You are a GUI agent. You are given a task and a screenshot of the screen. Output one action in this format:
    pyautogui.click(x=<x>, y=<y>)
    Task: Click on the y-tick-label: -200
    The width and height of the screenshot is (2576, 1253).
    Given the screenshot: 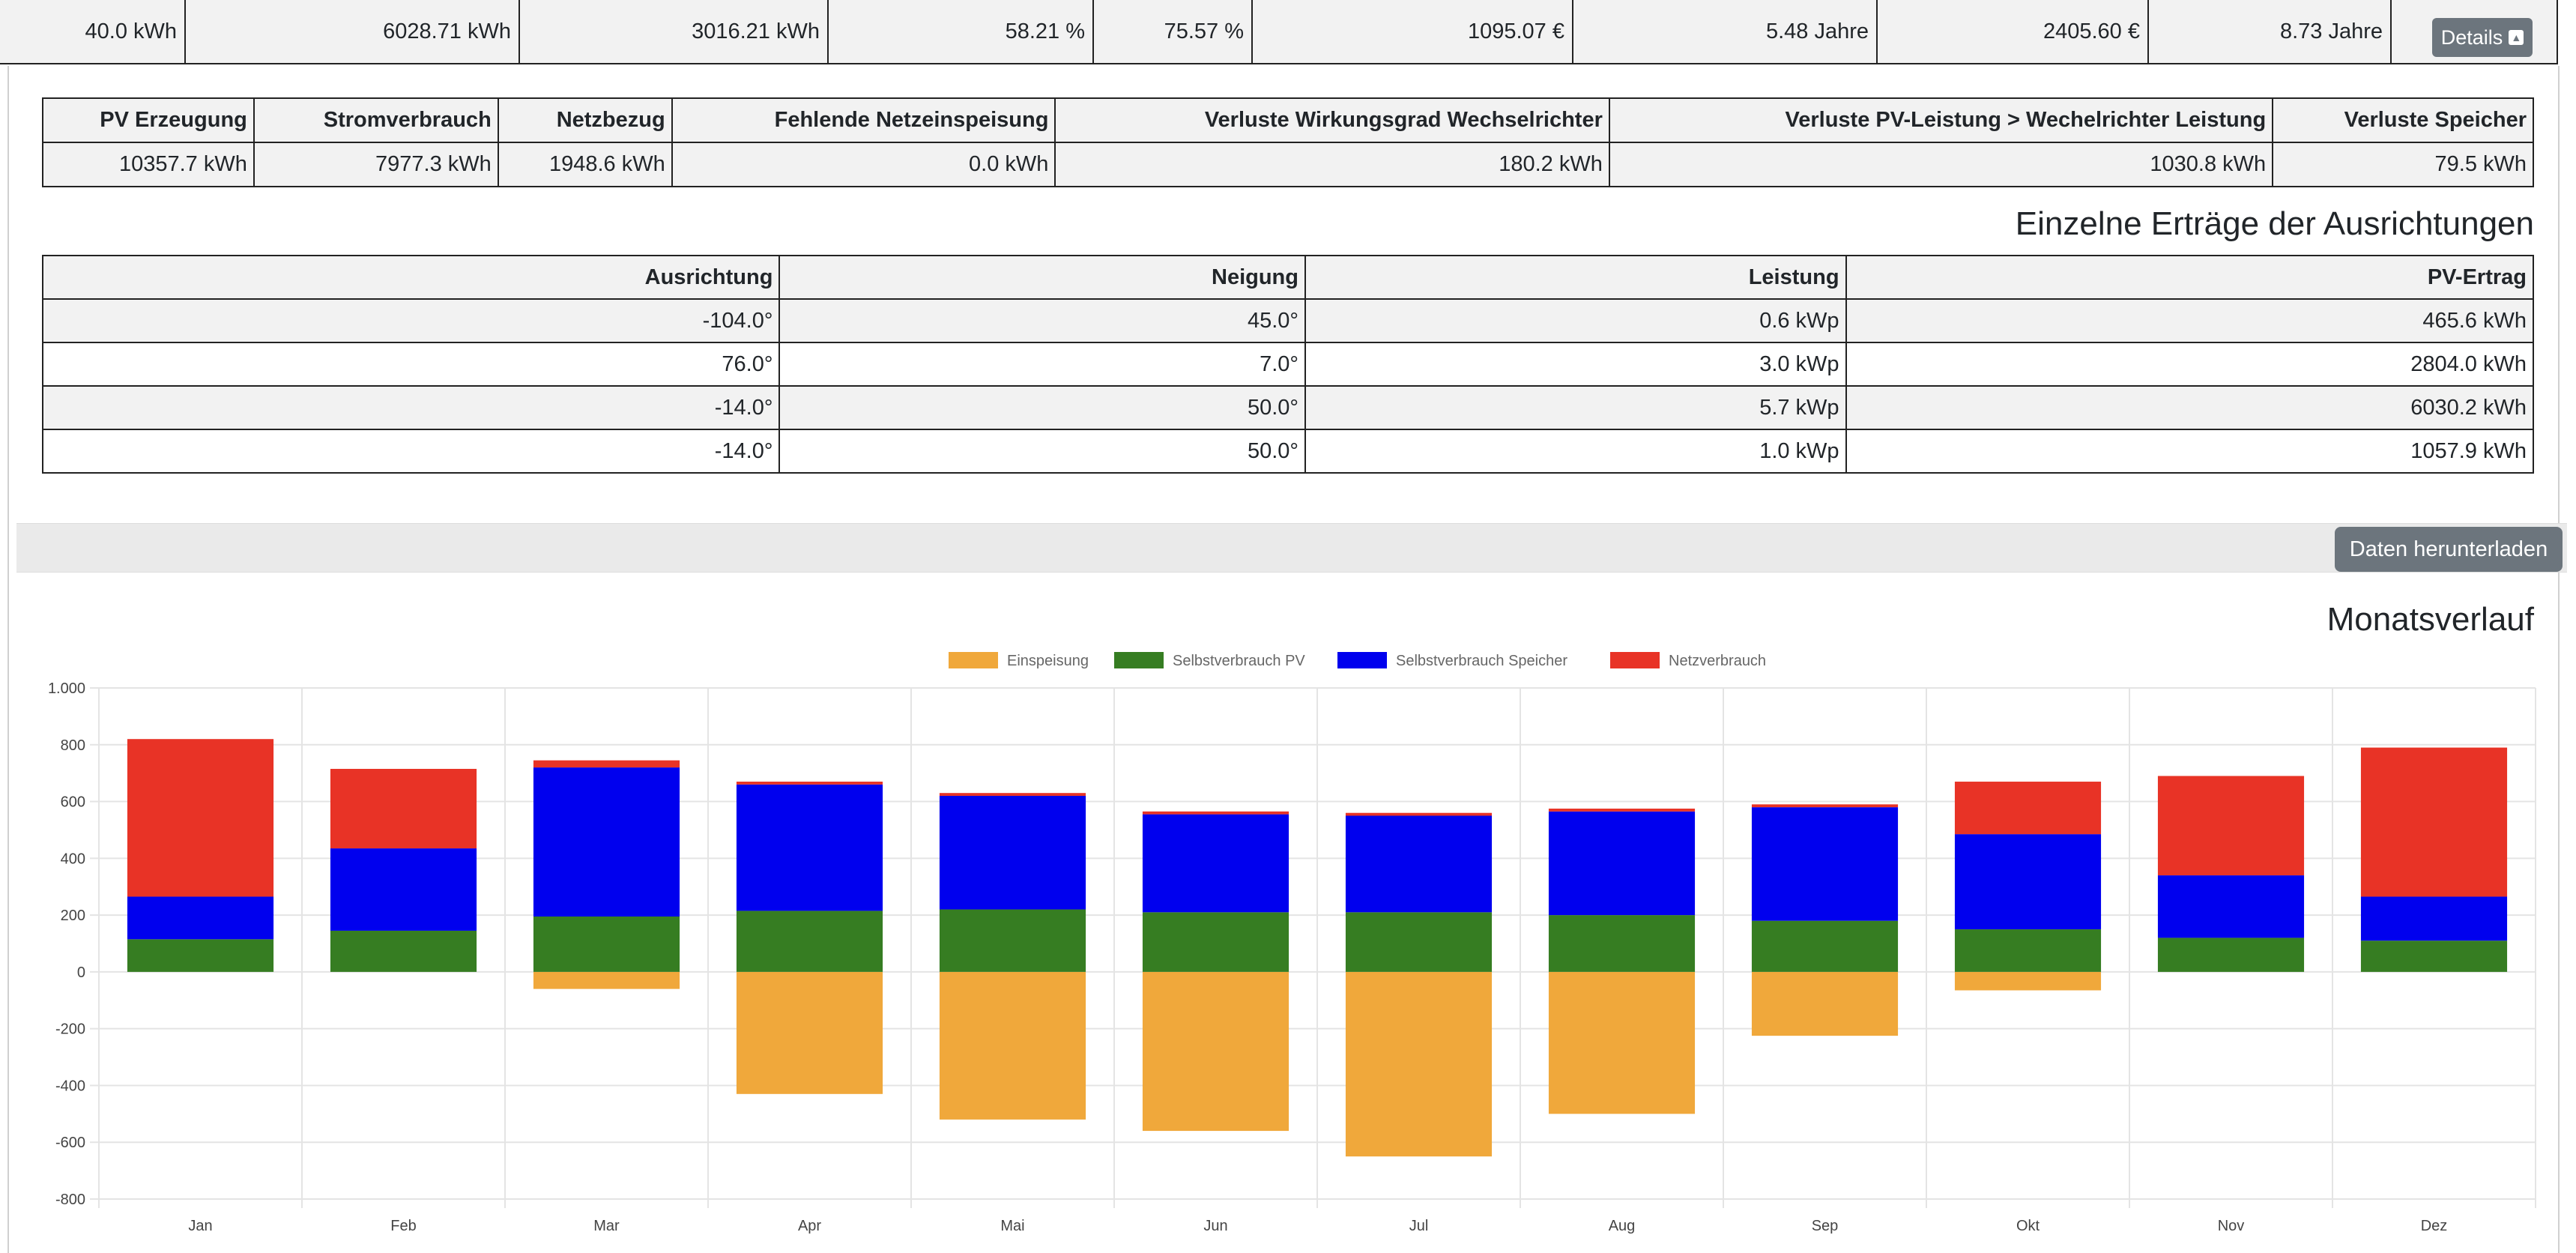 What is the action you would take?
    pyautogui.click(x=70, y=1030)
    